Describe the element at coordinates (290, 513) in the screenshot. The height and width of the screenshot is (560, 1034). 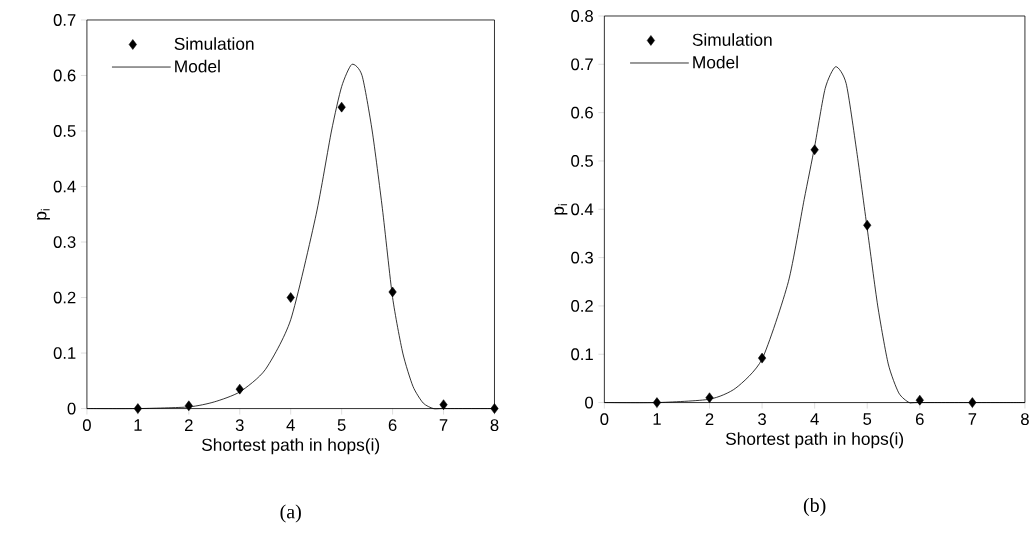
I see `text: (a)` at that location.